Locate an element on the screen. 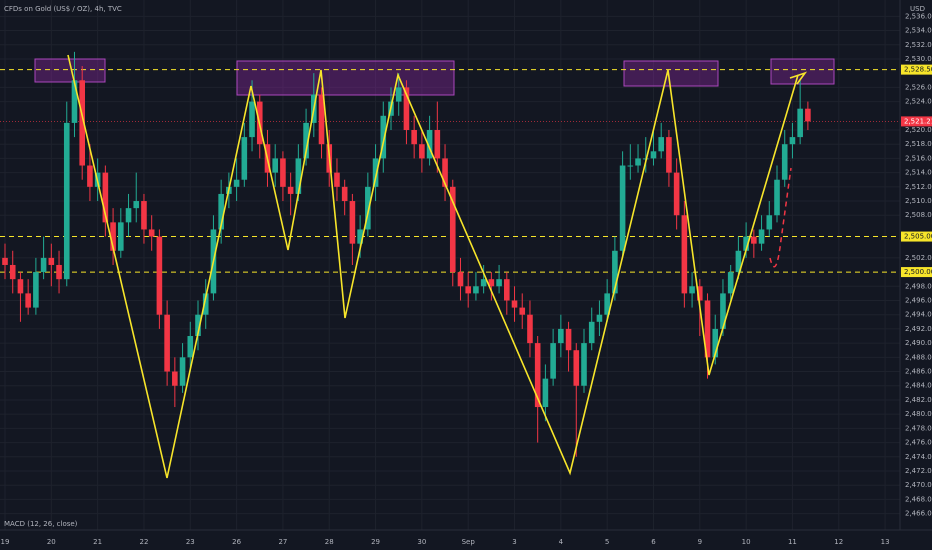 The image size is (932, 550). arrow-head is located at coordinates (798, 78).